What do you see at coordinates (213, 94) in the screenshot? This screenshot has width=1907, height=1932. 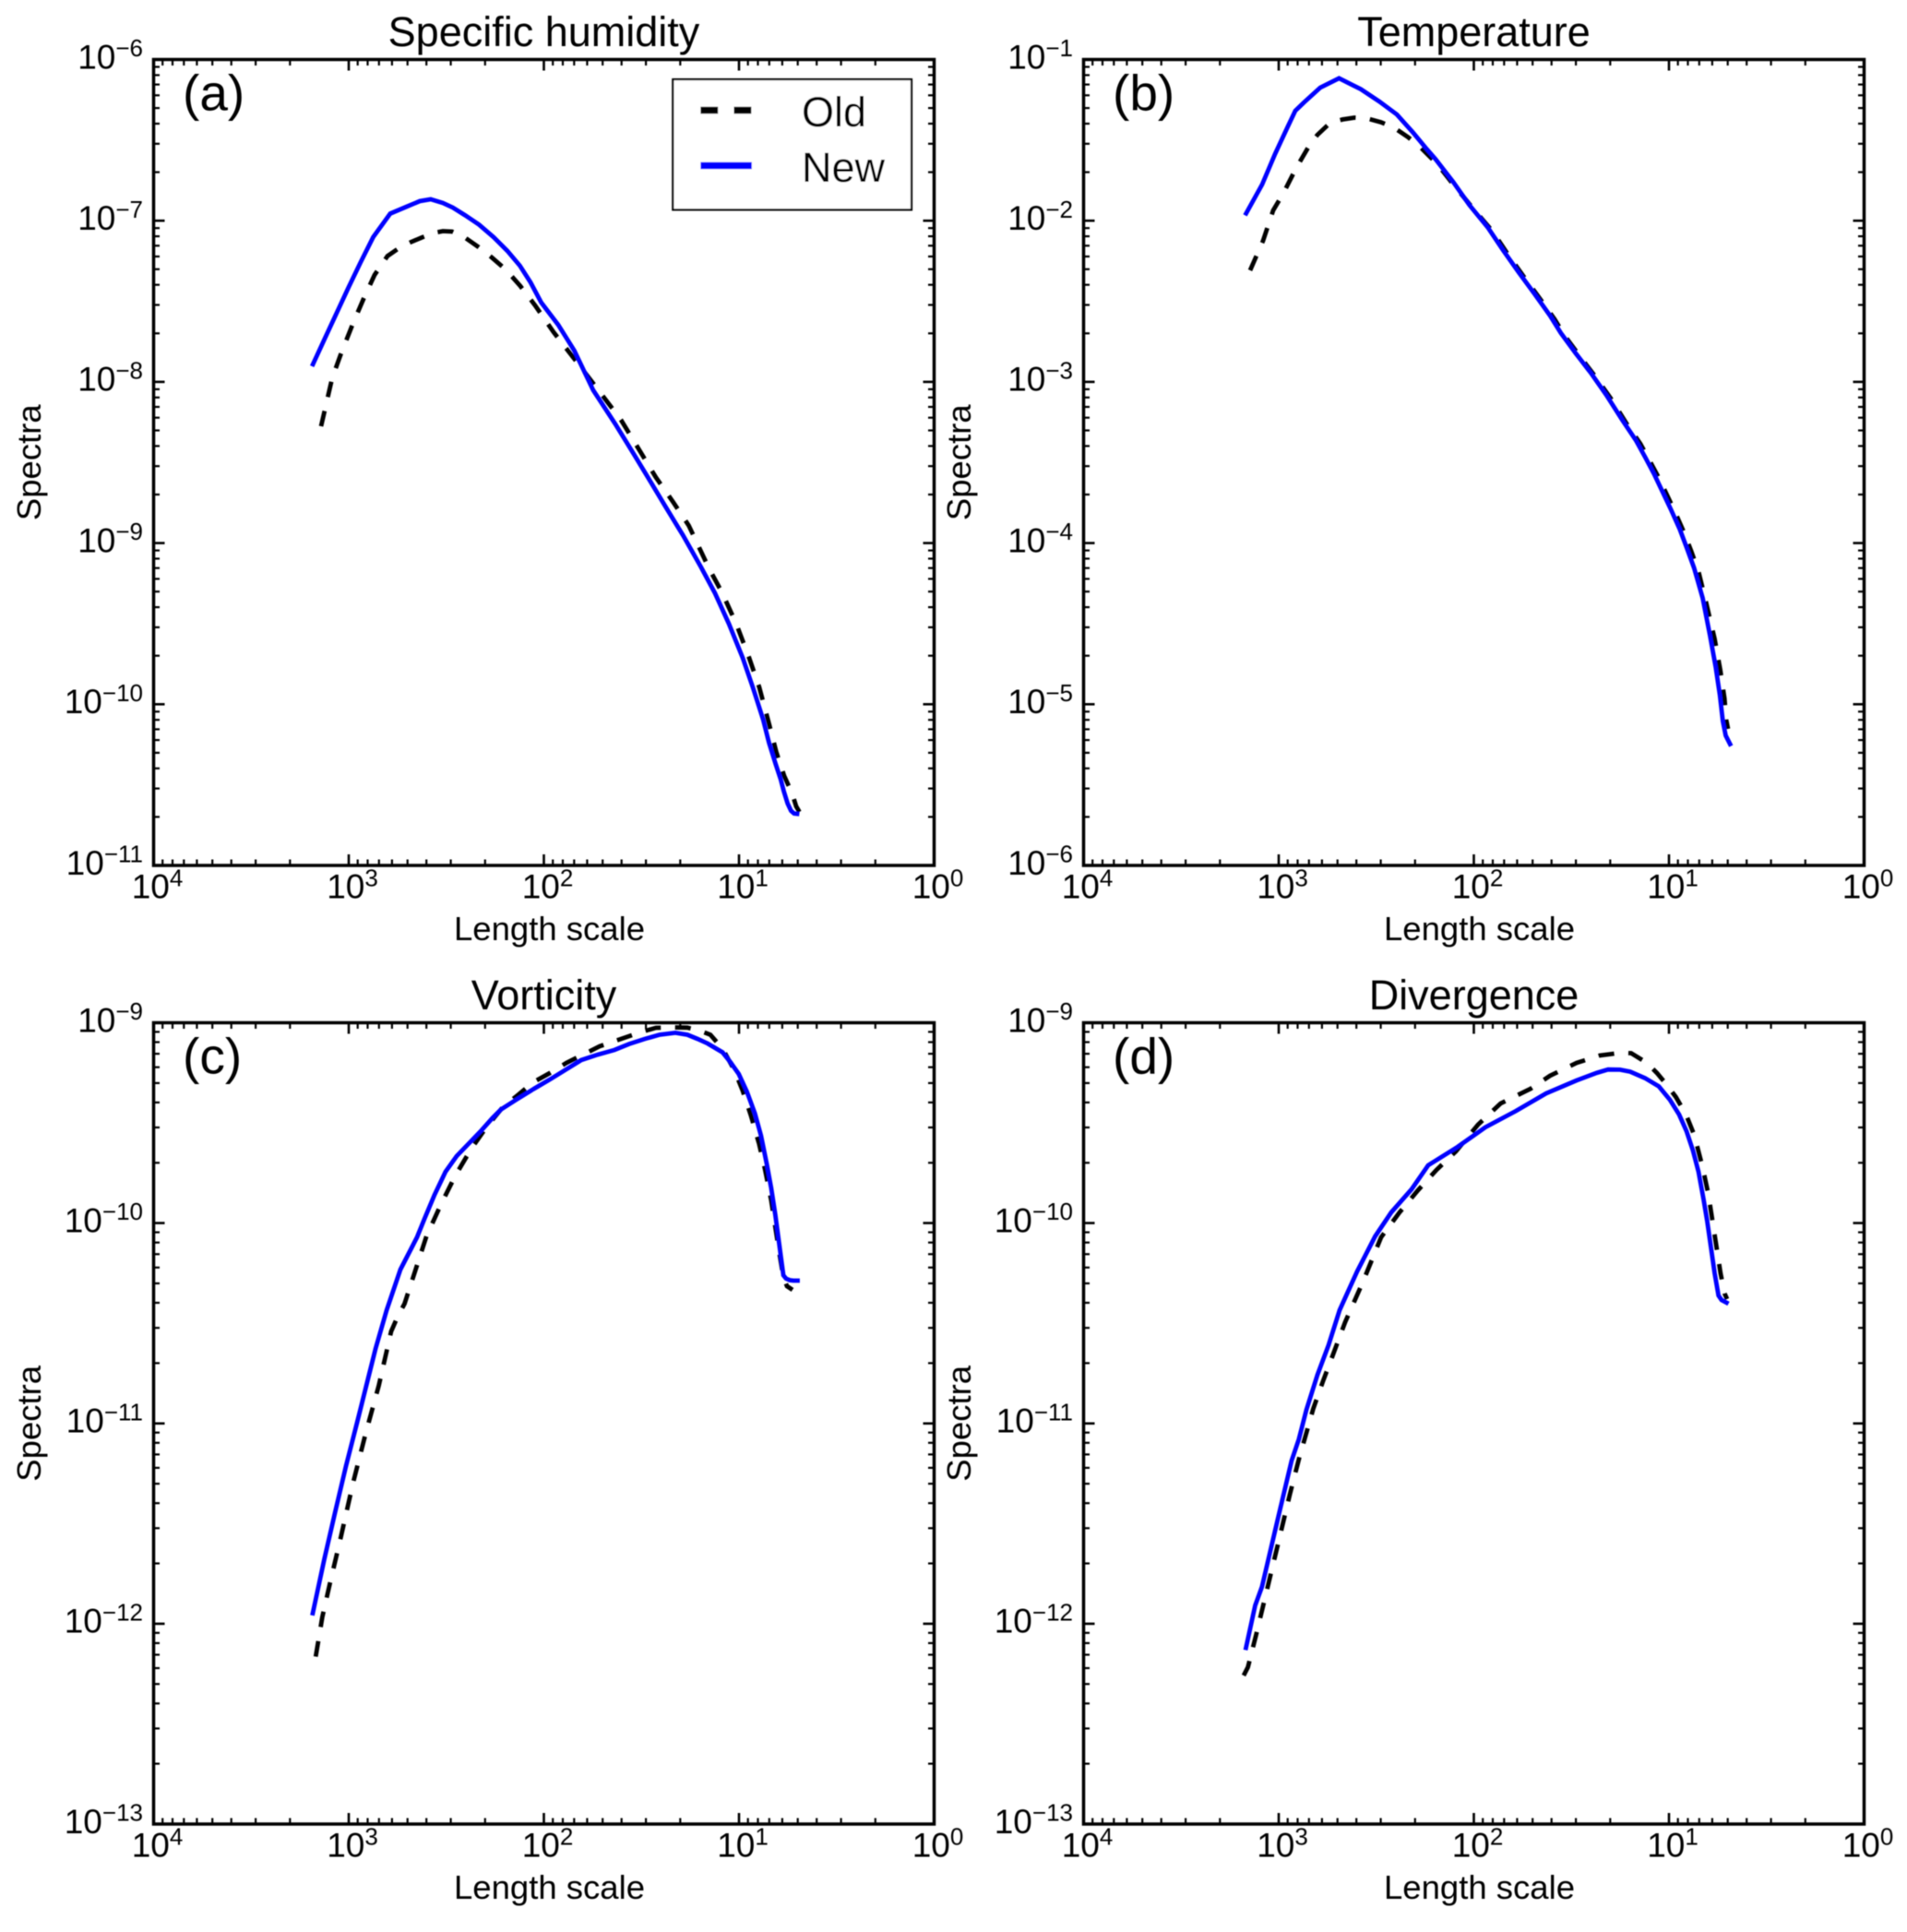 I see `svg-text: (a)` at bounding box center [213, 94].